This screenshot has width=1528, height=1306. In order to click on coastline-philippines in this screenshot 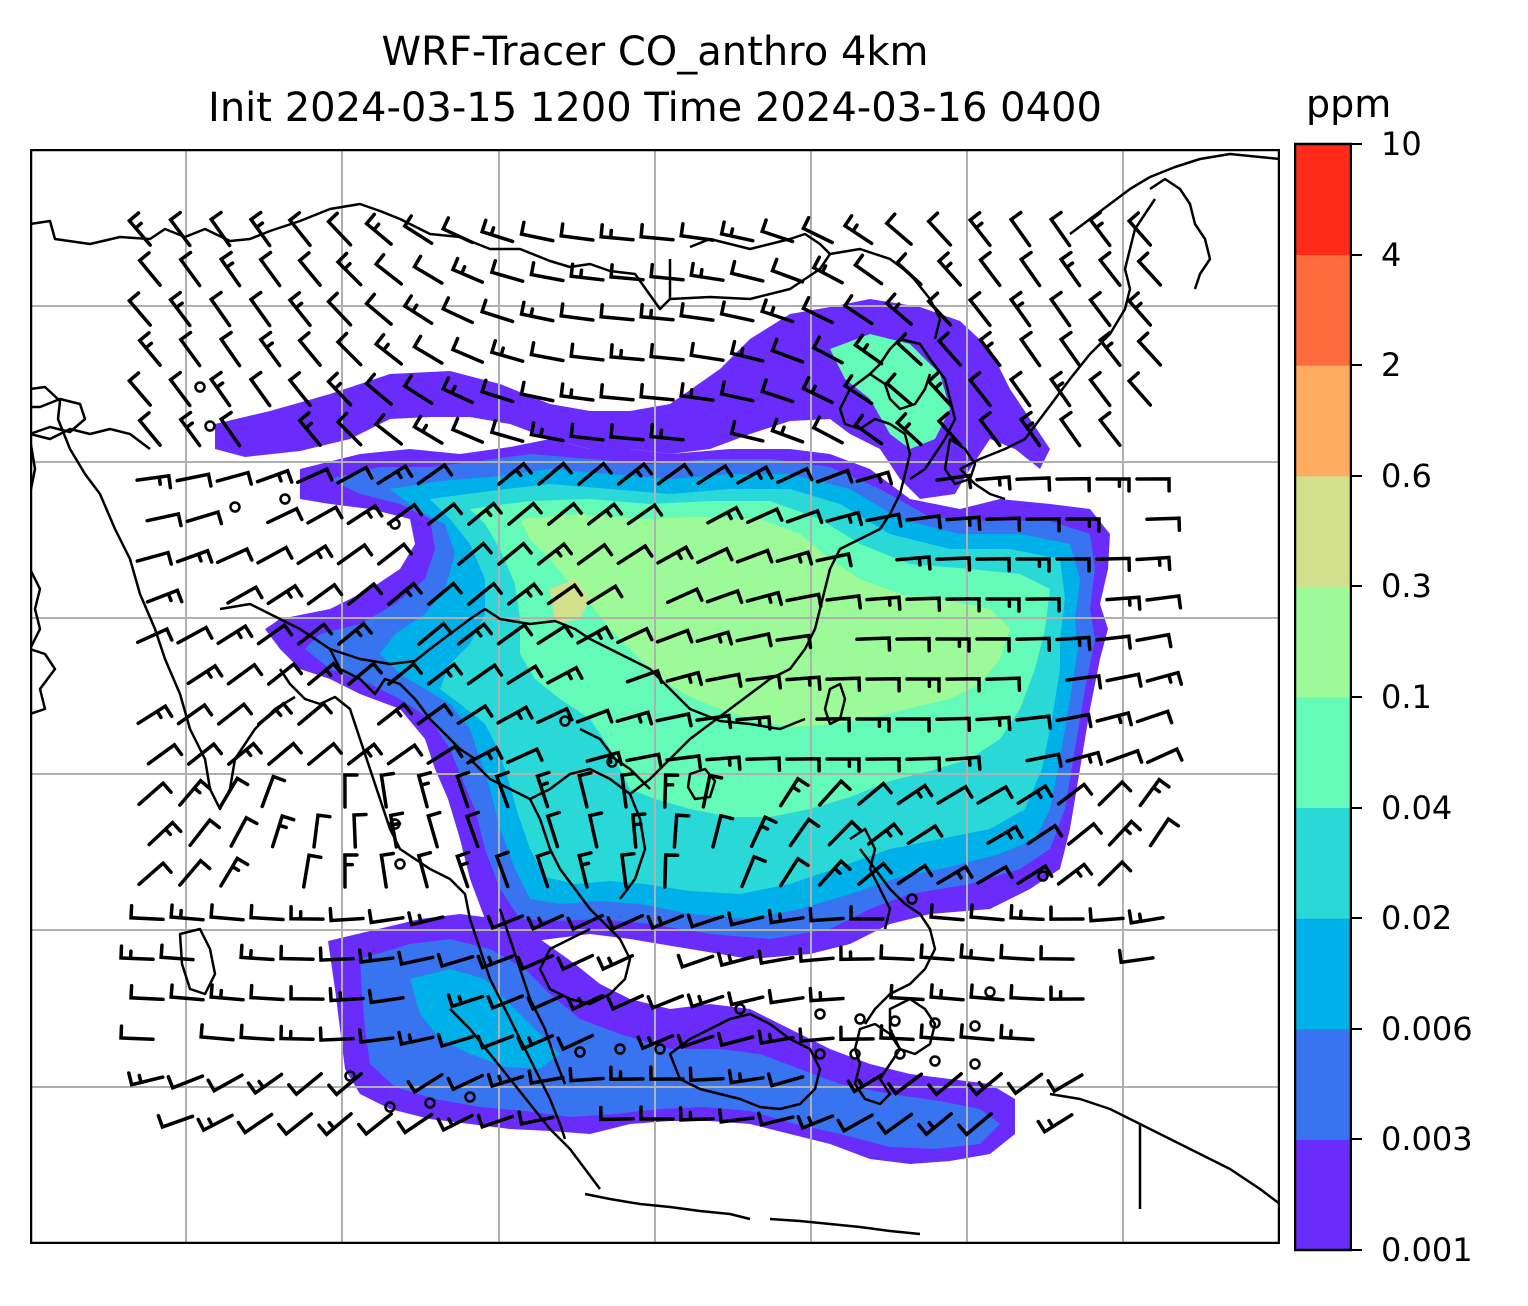, I will do `click(898, 936)`.